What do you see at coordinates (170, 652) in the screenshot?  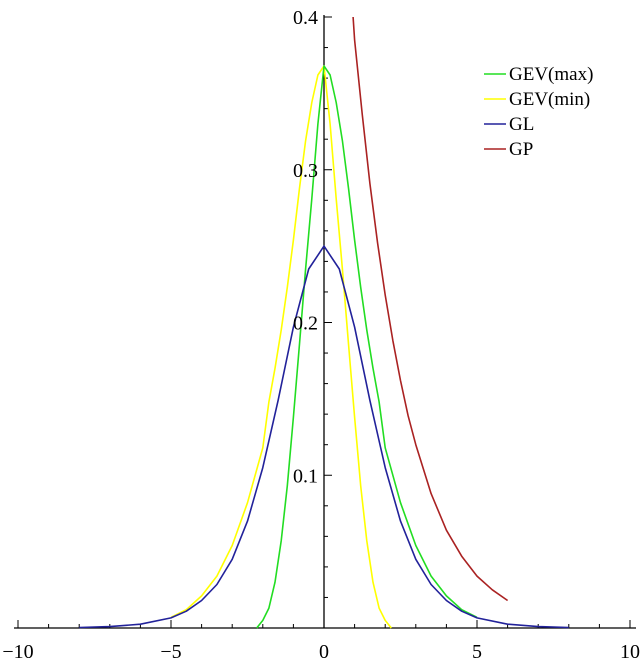 I see `x-tick-label: −5` at bounding box center [170, 652].